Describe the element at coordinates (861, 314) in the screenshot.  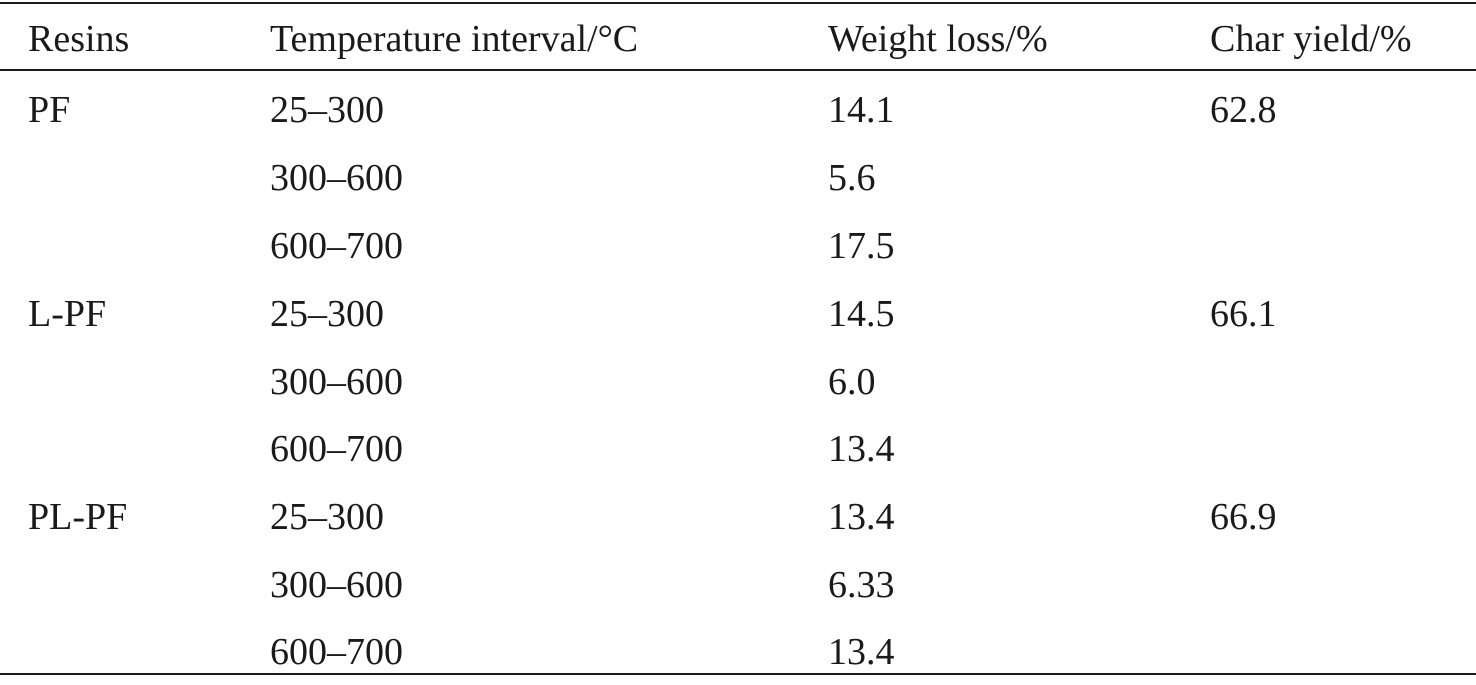
I see `cell-weight-loss: 14.5` at that location.